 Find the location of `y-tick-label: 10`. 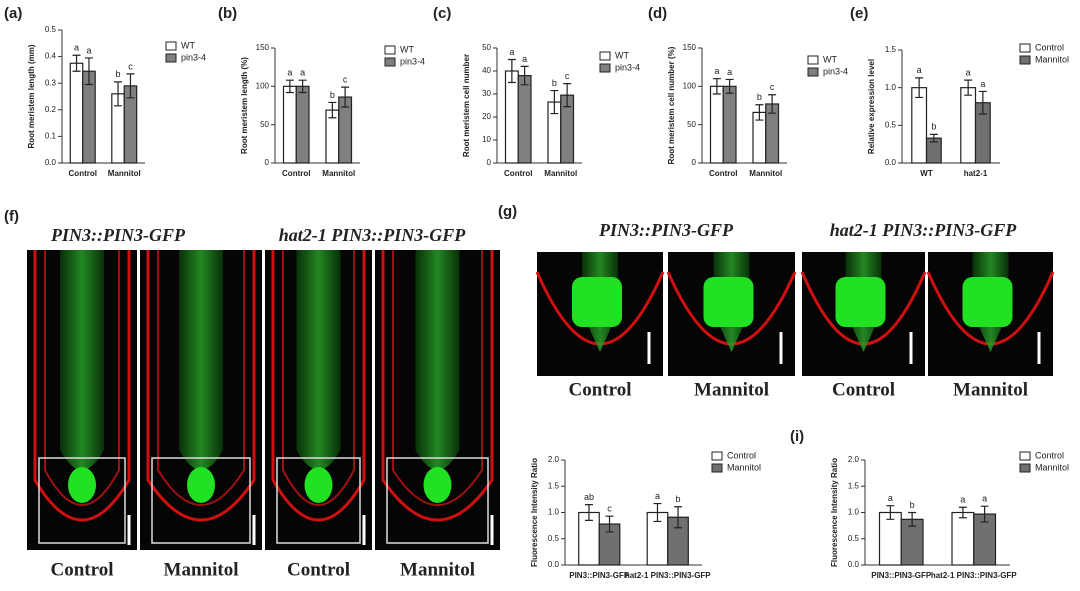

y-tick-label: 10 is located at coordinates (486, 139).